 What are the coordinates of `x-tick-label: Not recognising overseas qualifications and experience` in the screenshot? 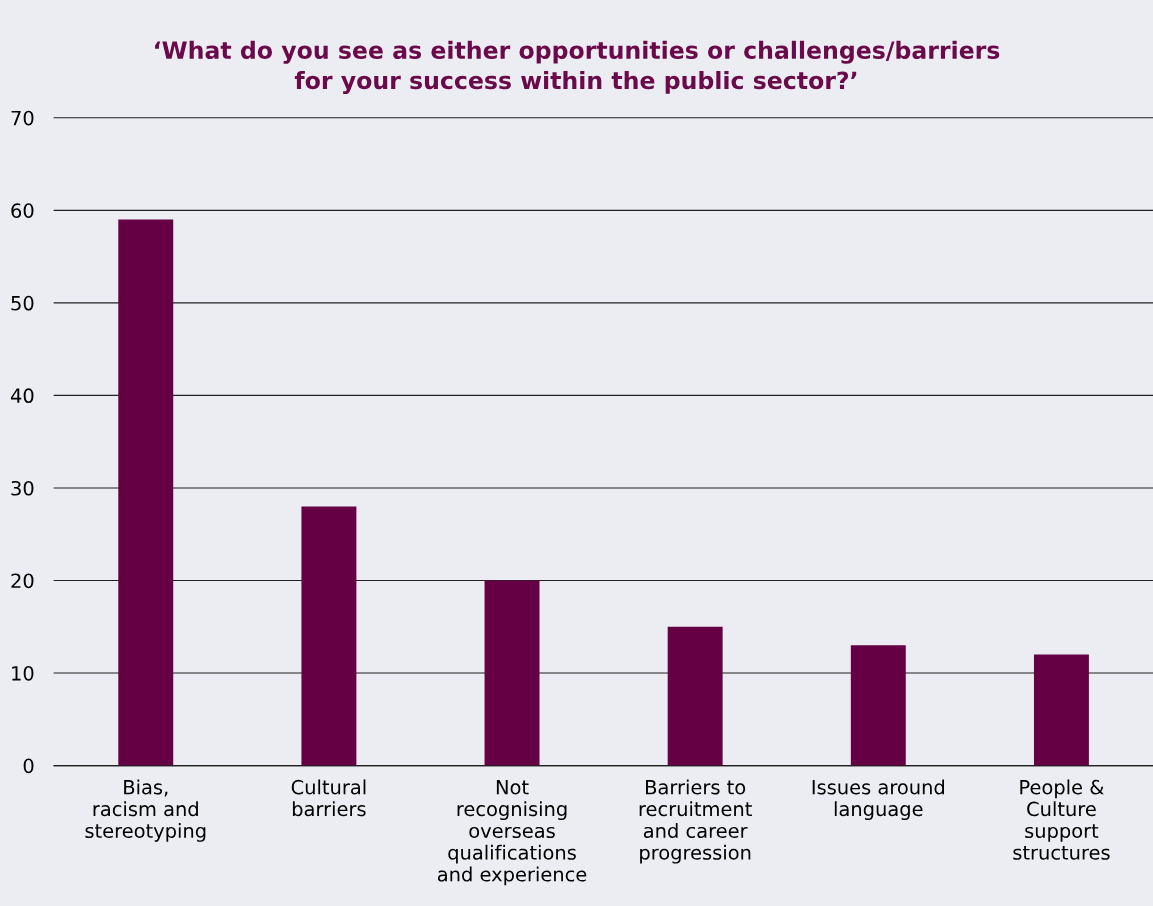 It's located at (512, 833).